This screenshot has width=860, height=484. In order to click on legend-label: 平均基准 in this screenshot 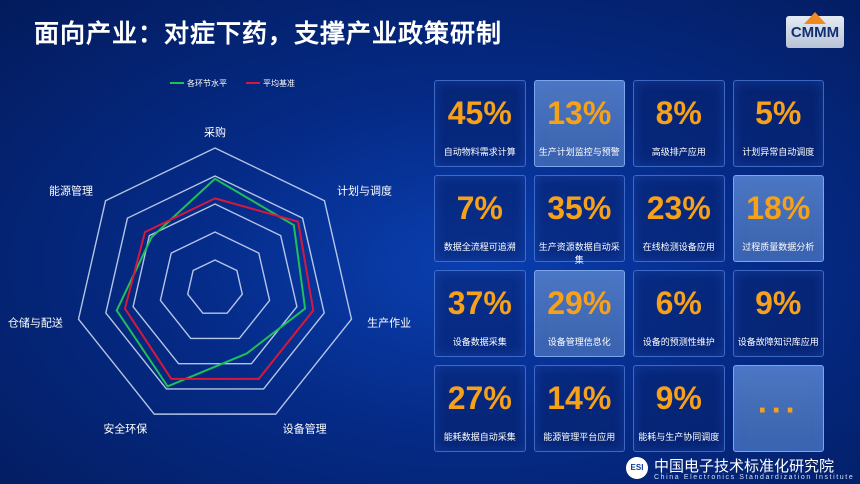, I will do `click(279, 83)`.